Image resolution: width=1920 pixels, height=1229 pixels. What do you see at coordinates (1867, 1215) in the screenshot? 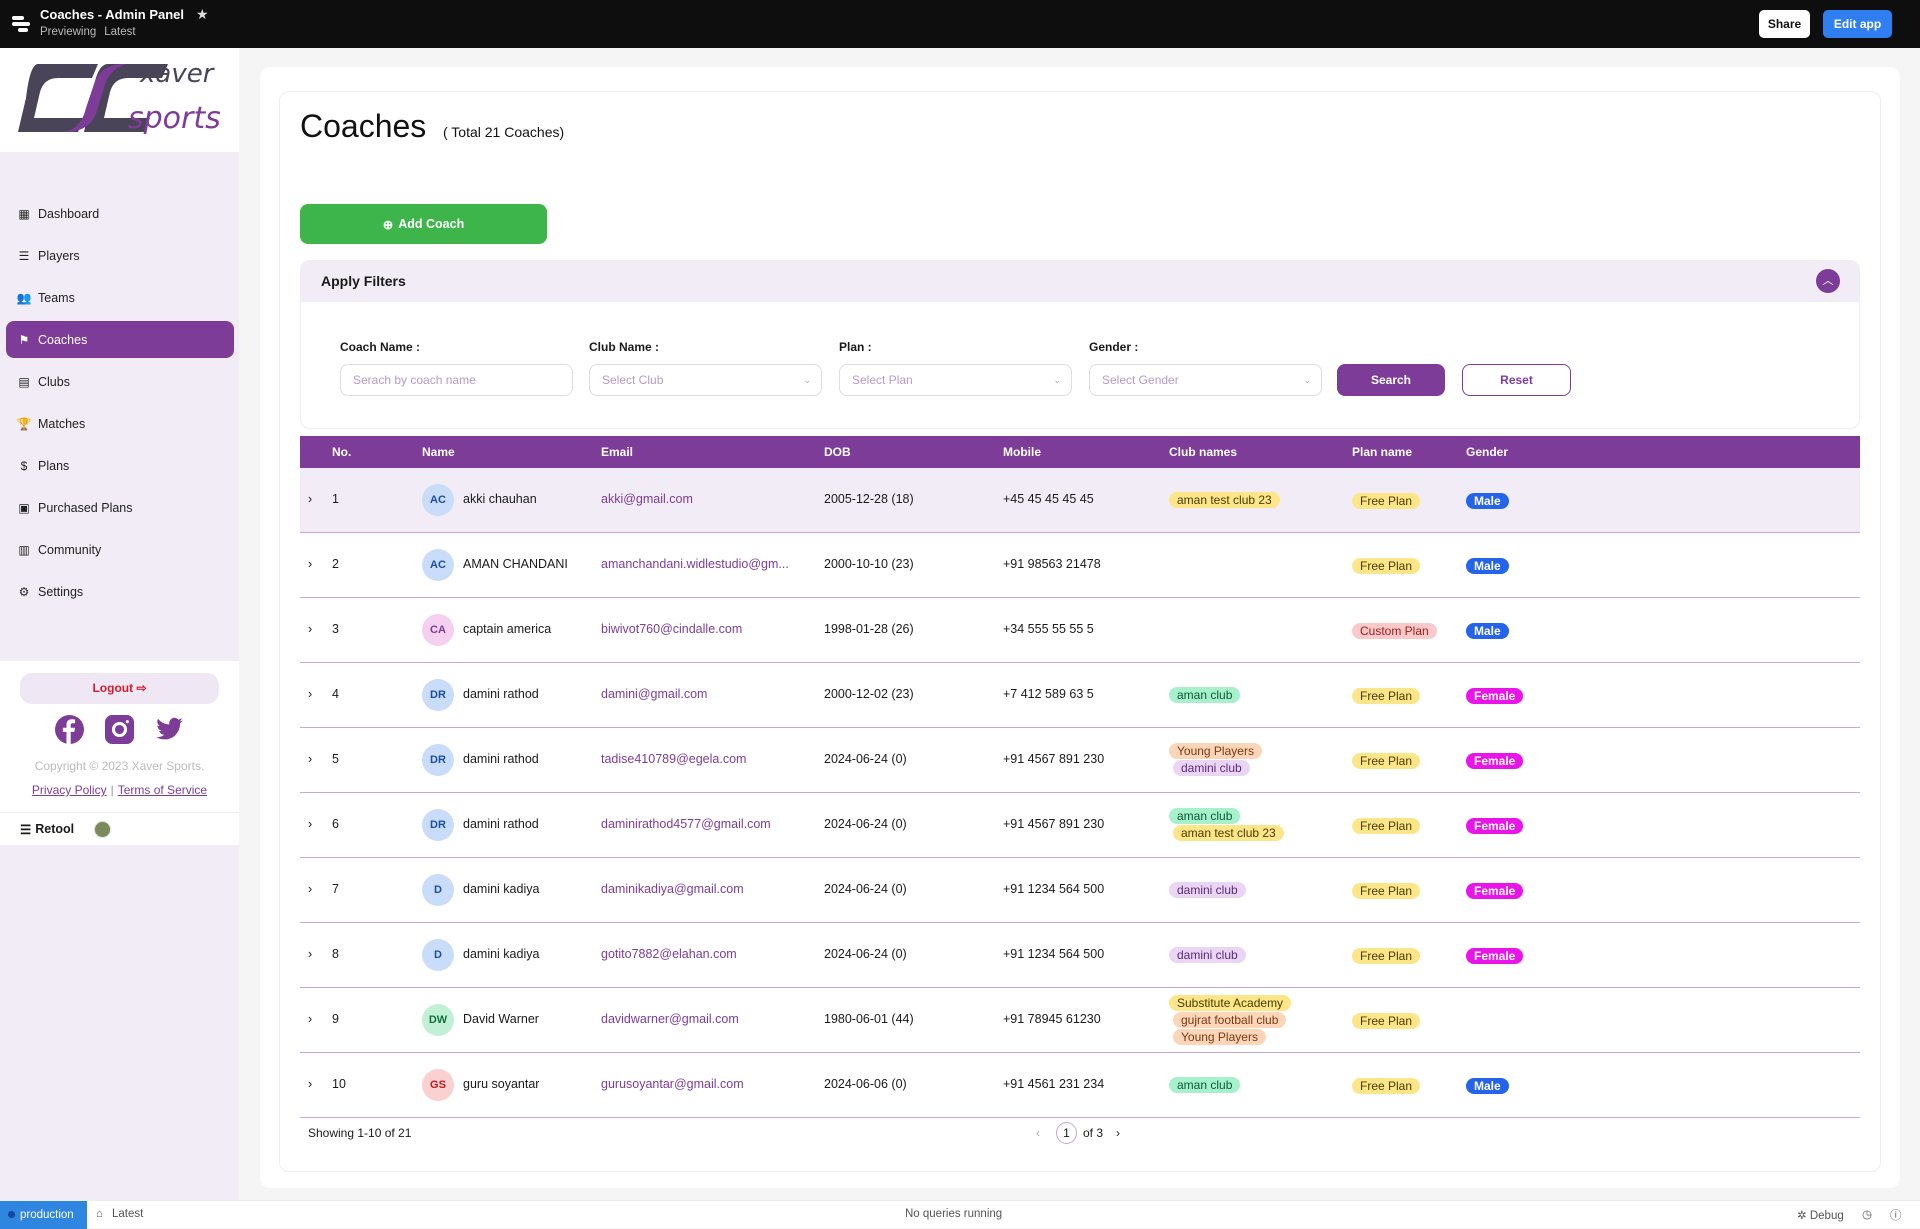
I see `history-icon: ◷` at bounding box center [1867, 1215].